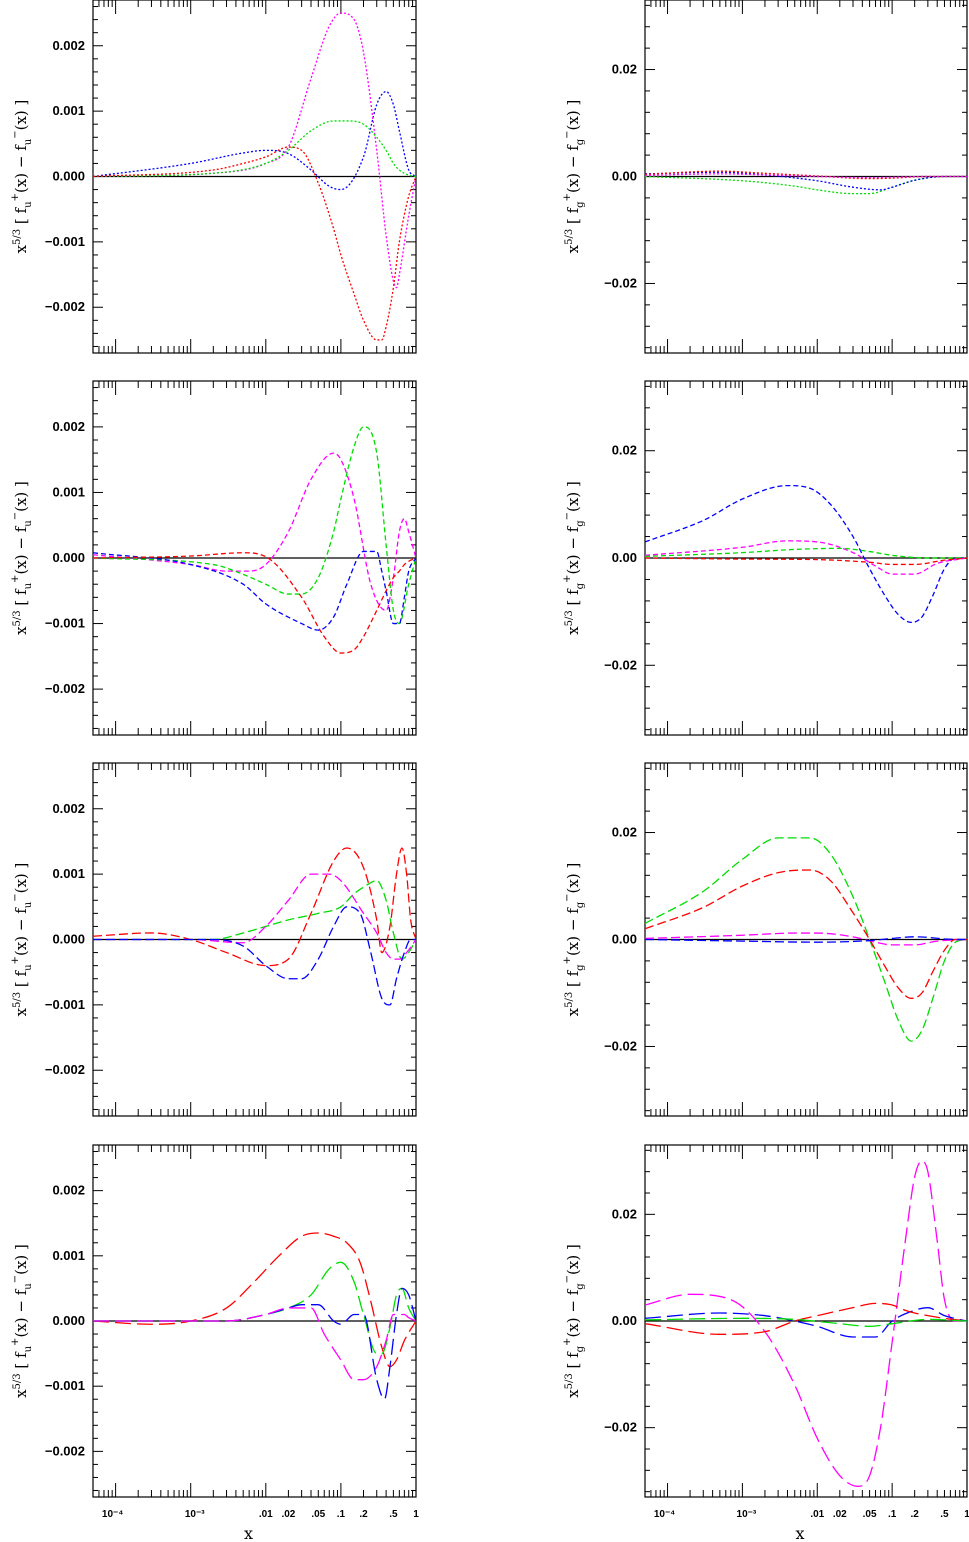  I want to click on row4-right-ylabel: x5/3 [ fg+(x) − fg−(x) ], so click(574, 1321).